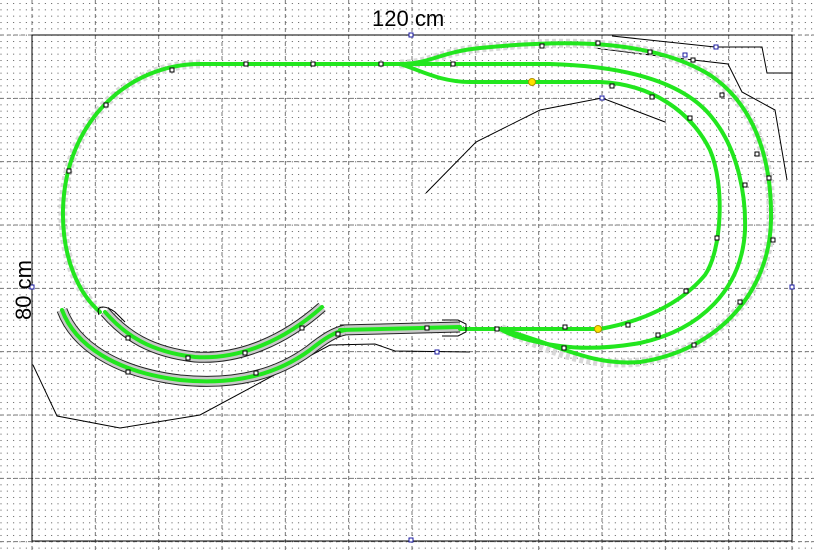 The width and height of the screenshot is (814, 553). I want to click on resize-handle-top, so click(411, 35).